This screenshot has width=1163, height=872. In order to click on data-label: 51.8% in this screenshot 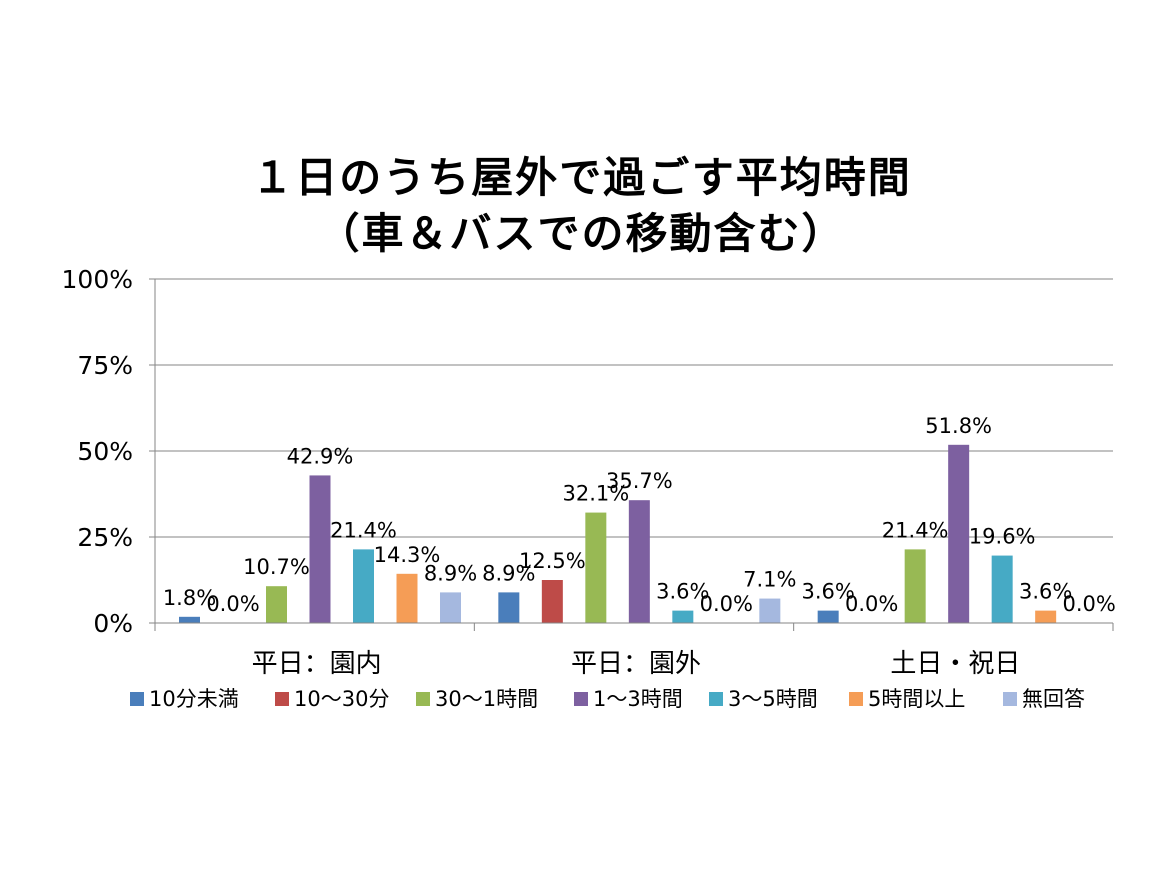, I will do `click(958, 426)`.